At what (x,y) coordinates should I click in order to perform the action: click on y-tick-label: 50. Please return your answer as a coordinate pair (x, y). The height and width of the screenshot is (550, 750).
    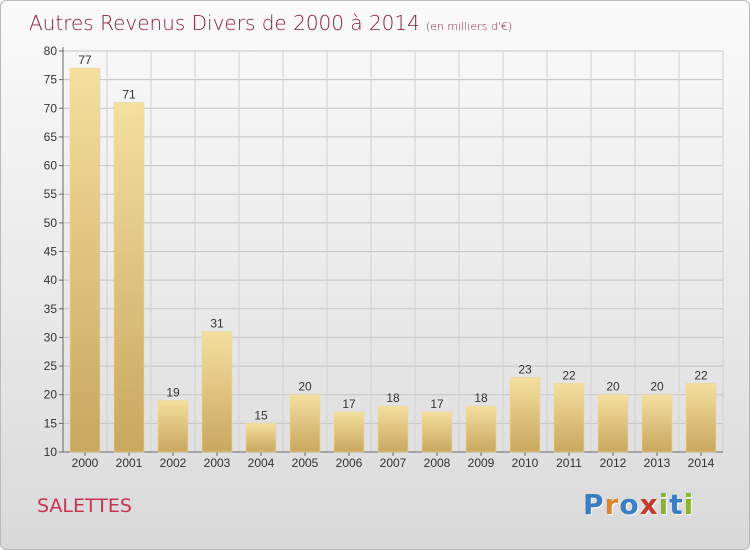
    Looking at the image, I should click on (51, 223).